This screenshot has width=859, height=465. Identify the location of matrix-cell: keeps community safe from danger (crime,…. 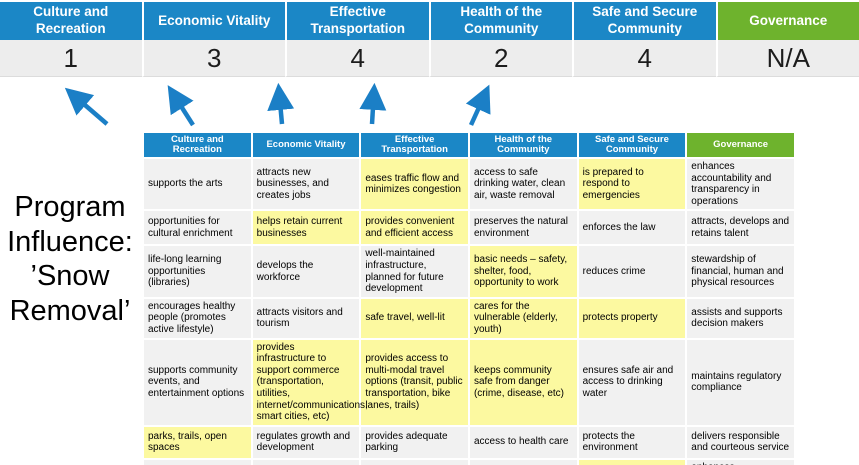
(523, 382).